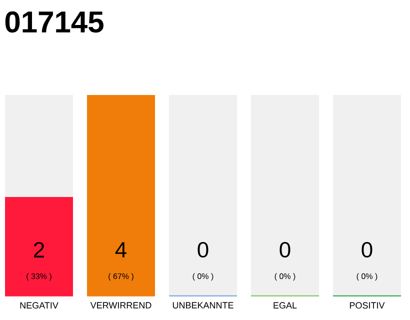  Describe the element at coordinates (39, 305) in the screenshot. I see `x-tick-label: NEGATIV` at that location.